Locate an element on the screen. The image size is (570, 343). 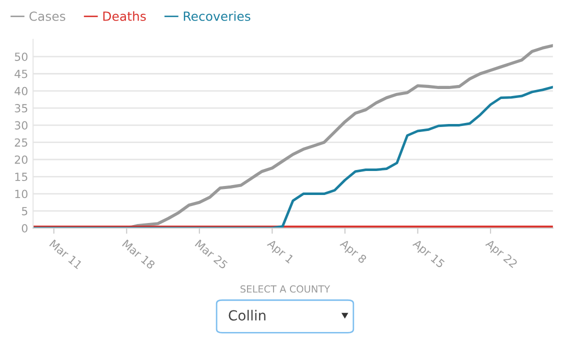
y-tick-label: 10 is located at coordinates (21, 194).